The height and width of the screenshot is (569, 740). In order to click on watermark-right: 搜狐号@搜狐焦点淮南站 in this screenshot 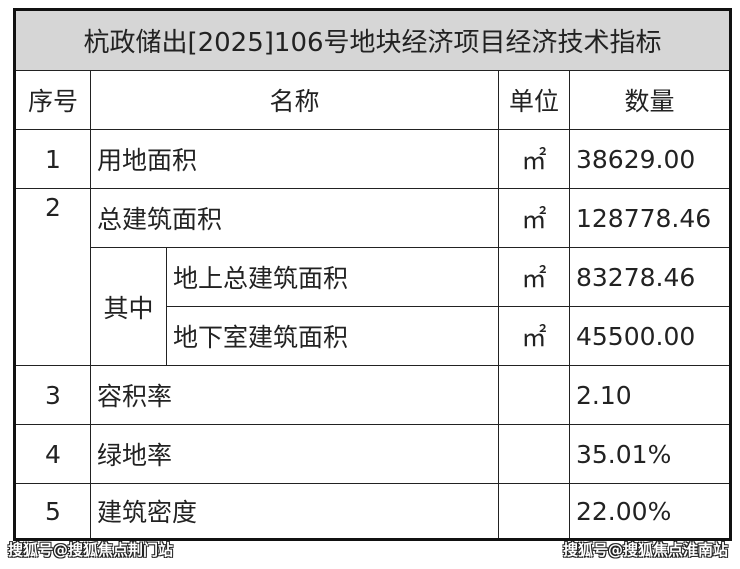, I will do `click(645, 550)`.